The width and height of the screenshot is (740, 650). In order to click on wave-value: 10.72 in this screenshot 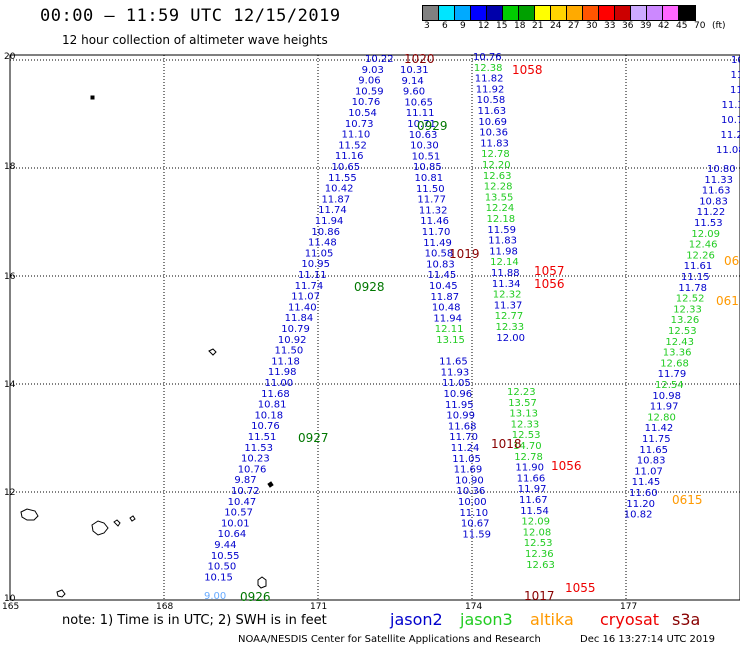, I will do `click(245, 491)`.